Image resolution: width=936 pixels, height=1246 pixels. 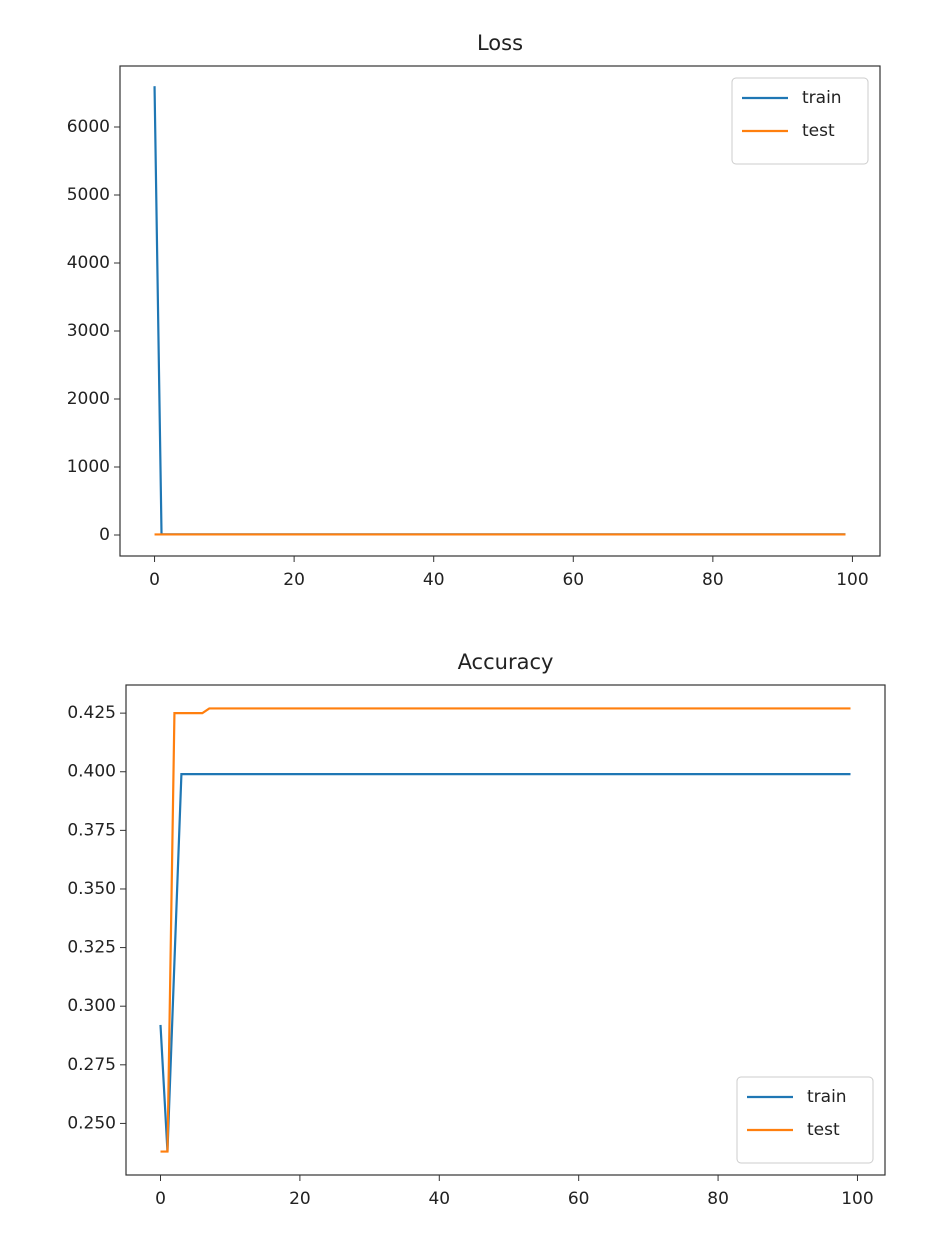 What do you see at coordinates (91, 830) in the screenshot?
I see `y-tick-label: 0.375` at bounding box center [91, 830].